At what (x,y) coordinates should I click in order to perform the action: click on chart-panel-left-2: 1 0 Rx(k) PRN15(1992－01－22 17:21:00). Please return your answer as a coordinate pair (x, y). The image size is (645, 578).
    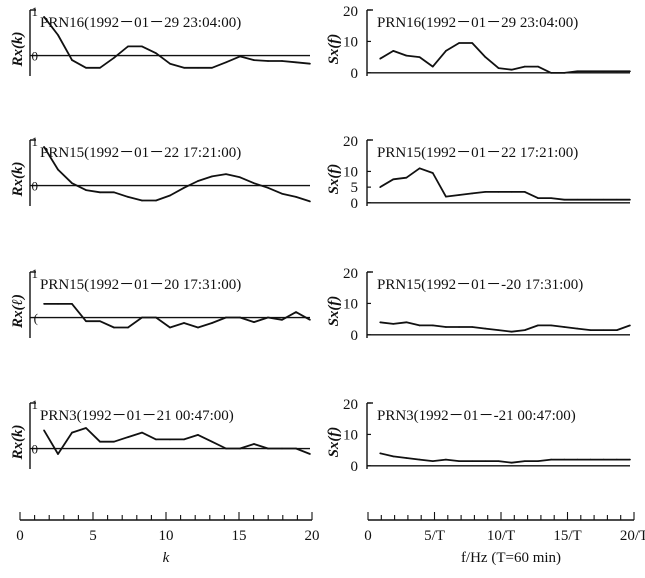
    Looking at the image, I should click on (160, 170).